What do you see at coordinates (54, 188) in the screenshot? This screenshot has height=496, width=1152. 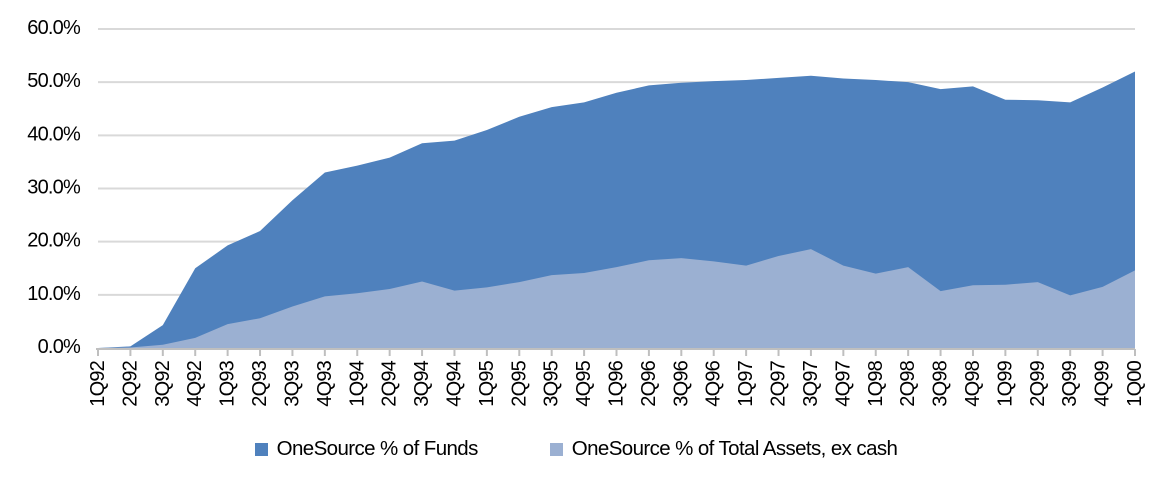 I see `y-axis-label: 30.0%` at bounding box center [54, 188].